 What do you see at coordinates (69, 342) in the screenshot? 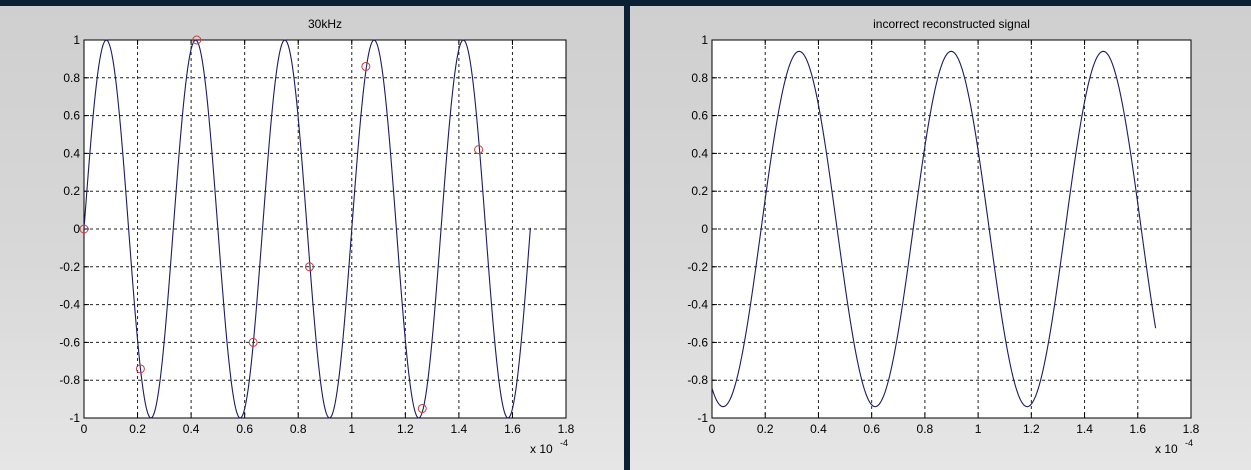
I see `left-y-tick-label: -0.6` at bounding box center [69, 342].